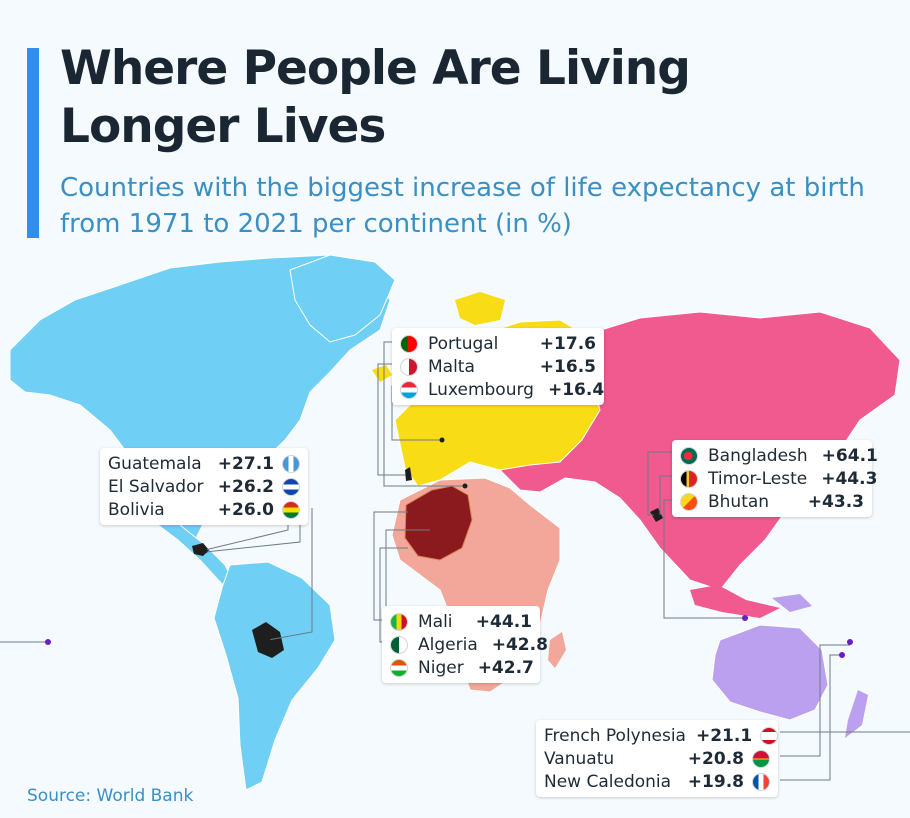  What do you see at coordinates (567, 343) in the screenshot?
I see `country-value: +17.6` at bounding box center [567, 343].